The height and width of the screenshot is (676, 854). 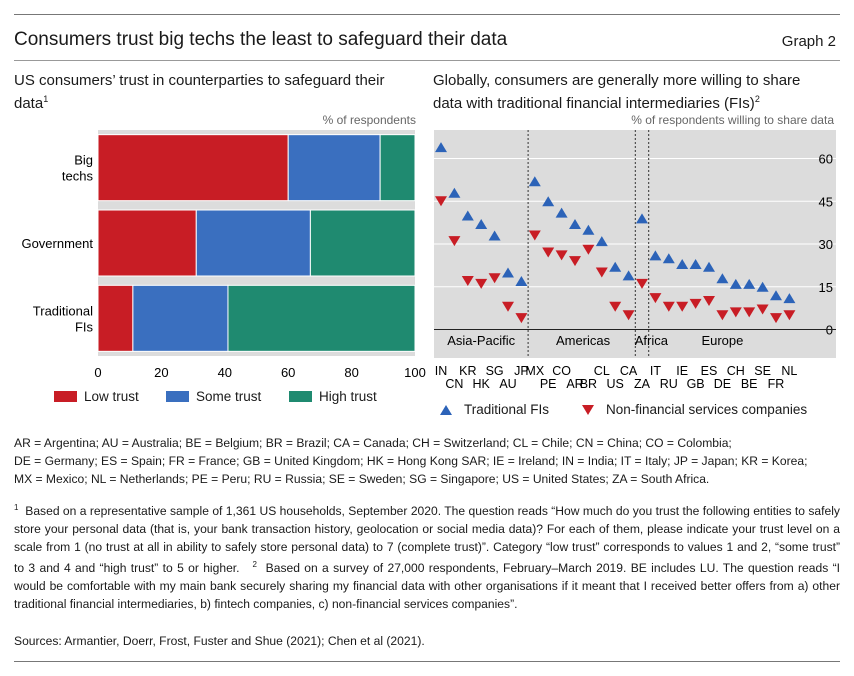 What do you see at coordinates (427, 14) in the screenshot?
I see `top-rule` at bounding box center [427, 14].